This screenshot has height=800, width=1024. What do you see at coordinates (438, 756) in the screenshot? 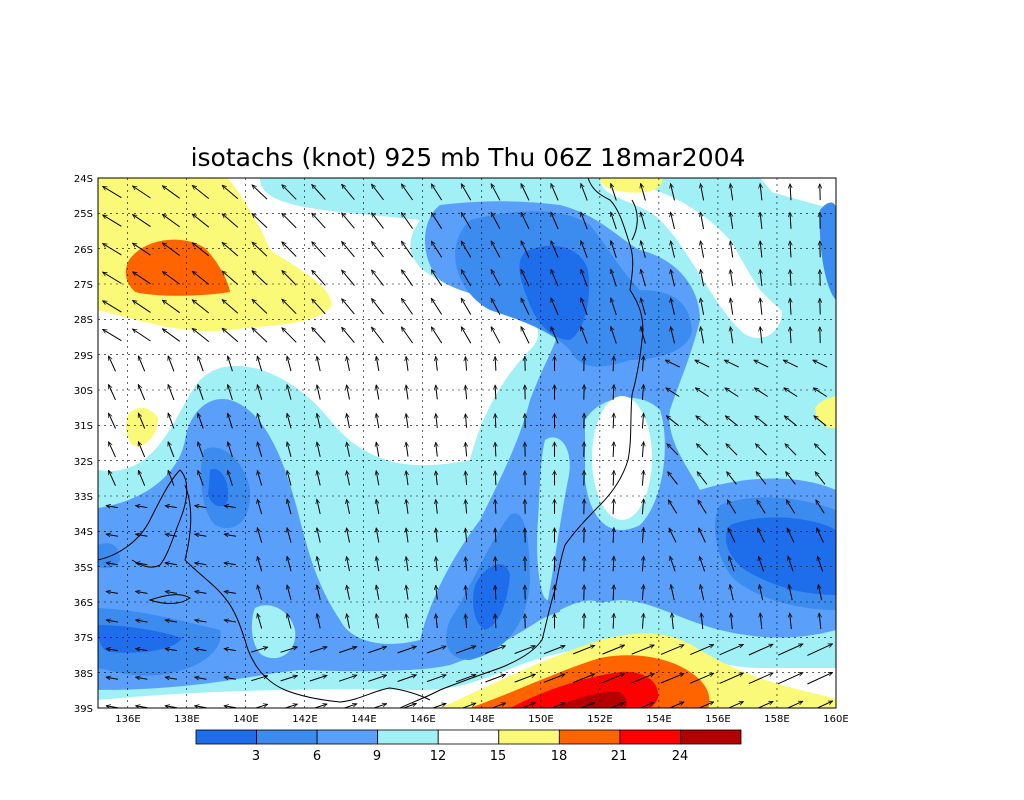
I see `colorbar-label: 12` at bounding box center [438, 756].